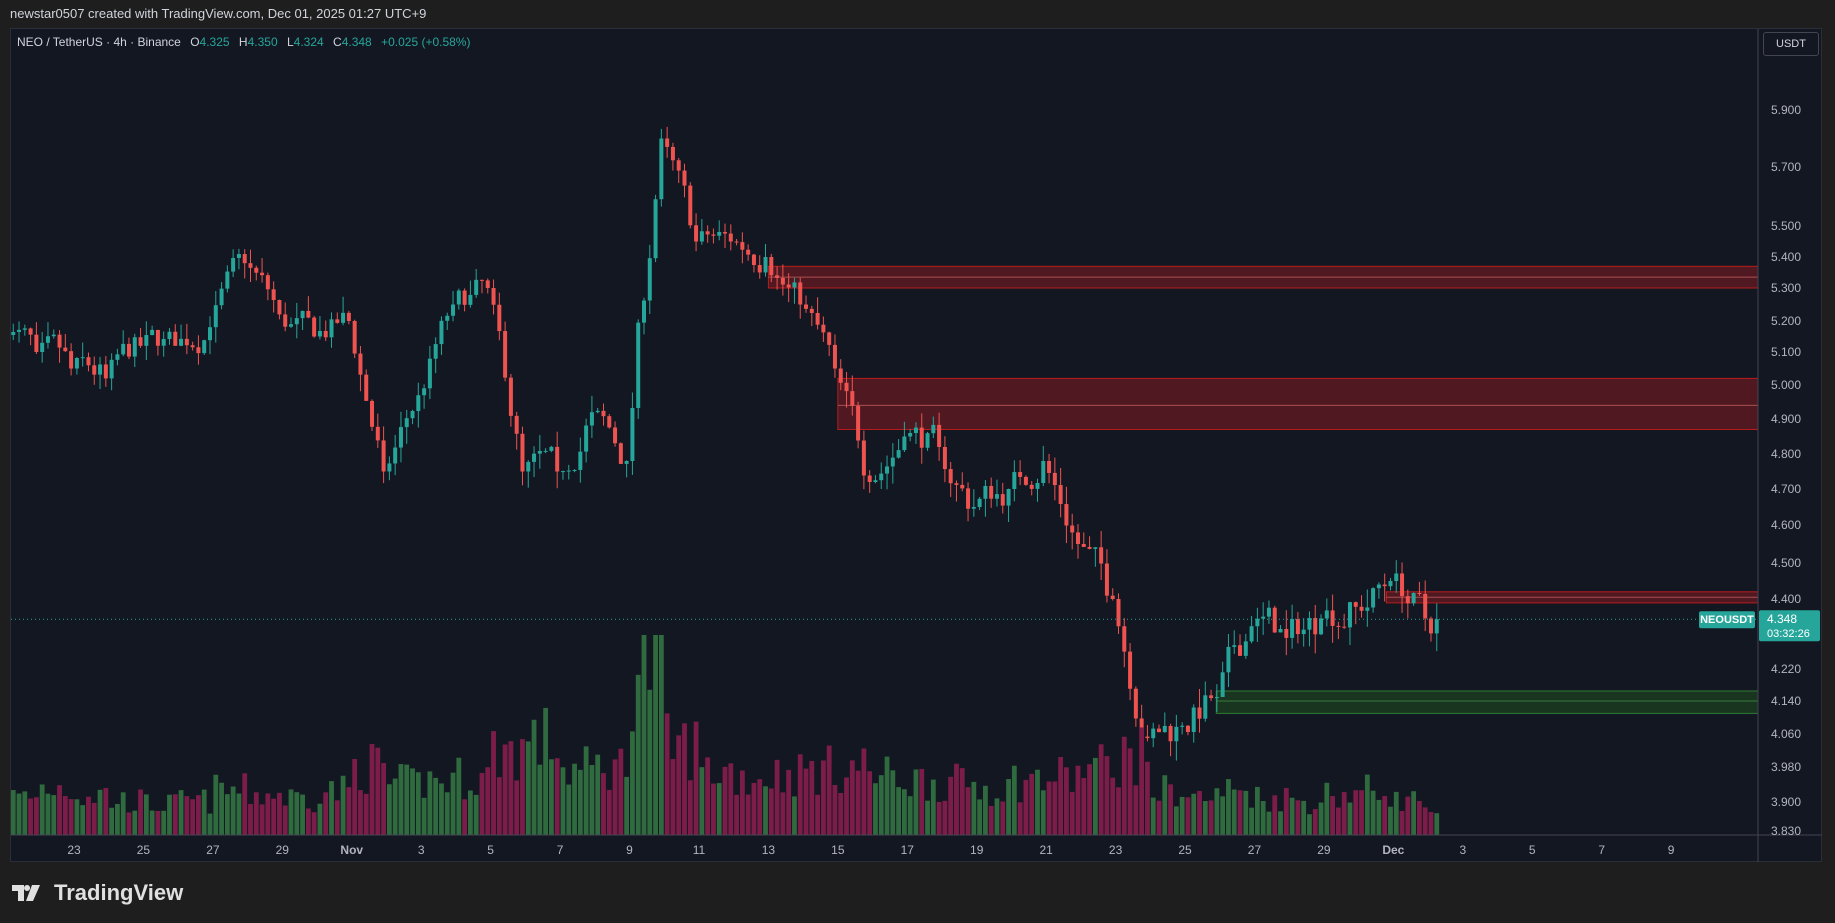  What do you see at coordinates (356, 42) in the screenshot?
I see `close-value: 4.348` at bounding box center [356, 42].